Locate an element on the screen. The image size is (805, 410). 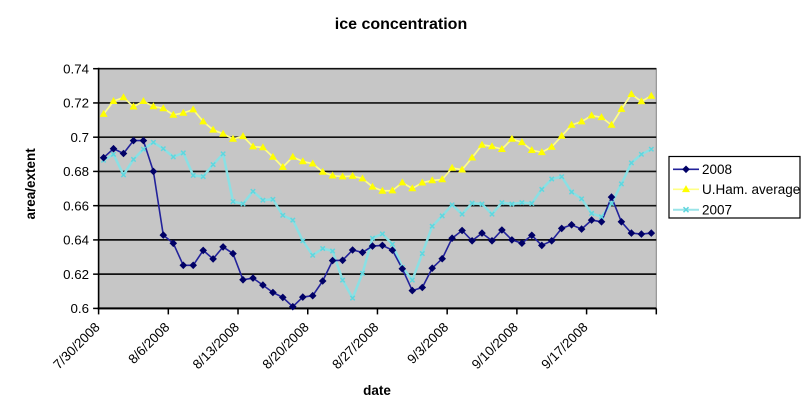
svg-text: 0.74 is located at coordinates (76, 68).